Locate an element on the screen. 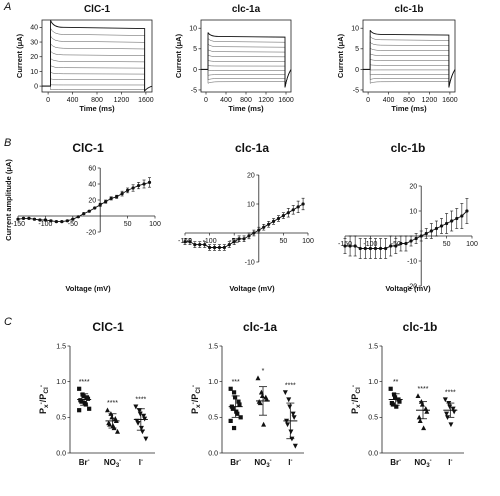 Image resolution: width=500 pixels, height=496 pixels. panel-label-c: C is located at coordinates (8, 322).